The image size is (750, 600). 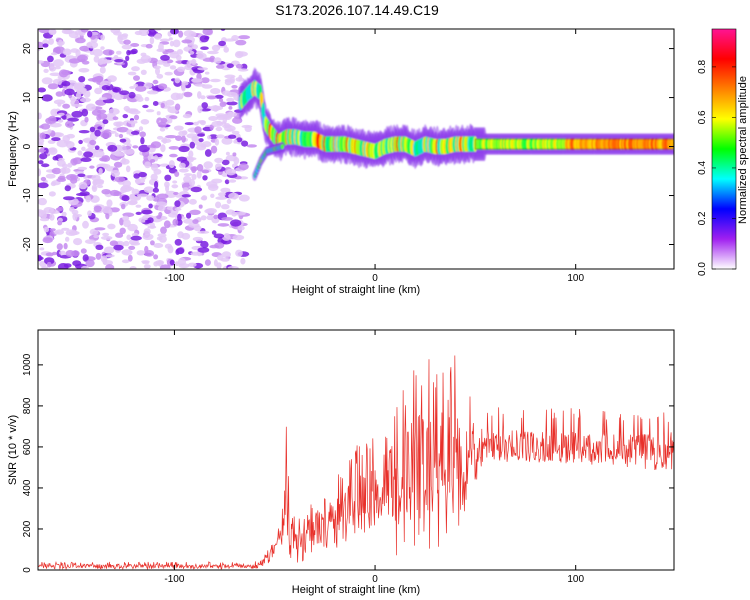 I want to click on colorbar-ticks: 0.0 0.2 0.4 0.6 0.8, so click(x=716, y=168).